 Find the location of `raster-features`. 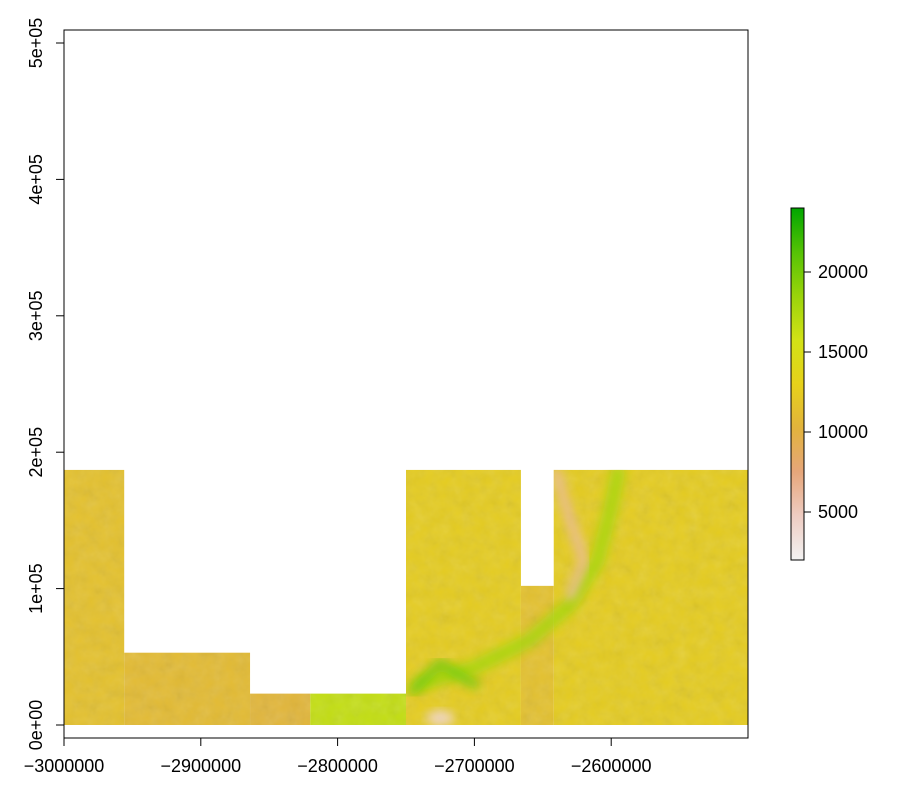

raster-features is located at coordinates (516, 597).